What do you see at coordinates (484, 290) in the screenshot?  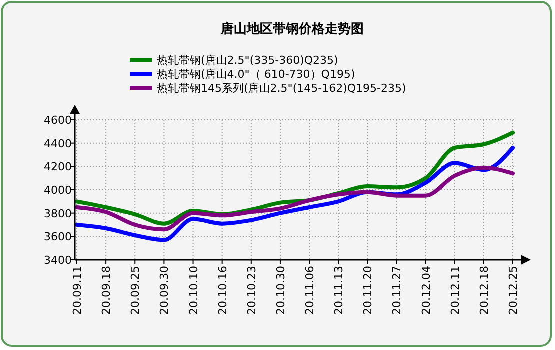 I see `x-tick-label: 20.12.18` at bounding box center [484, 290].